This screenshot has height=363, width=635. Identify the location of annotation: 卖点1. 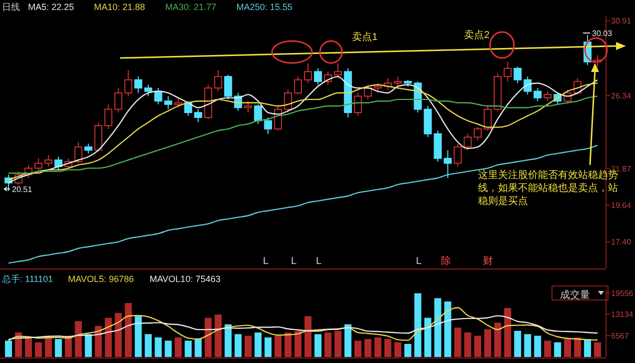
(365, 37).